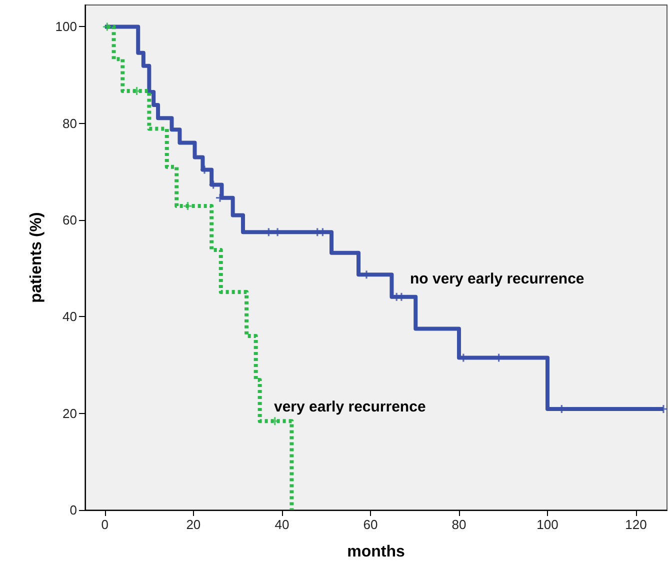 This screenshot has height=576, width=669. What do you see at coordinates (376, 552) in the screenshot?
I see `x-axis-title: months` at bounding box center [376, 552].